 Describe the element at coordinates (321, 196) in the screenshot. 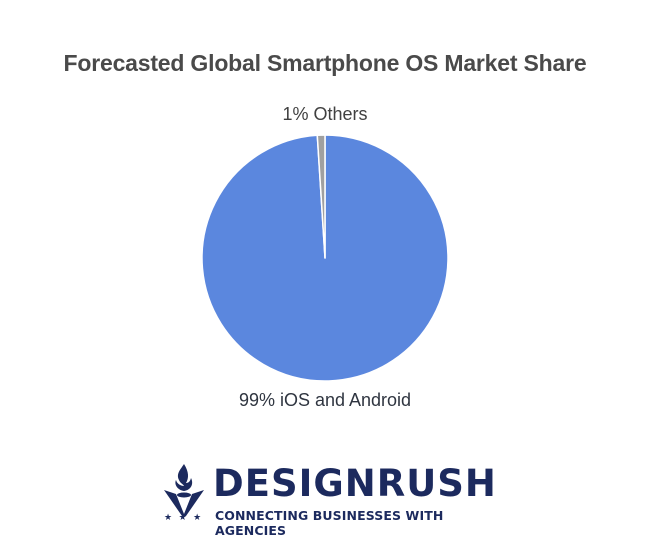

I see `pie-slice-others` at that location.